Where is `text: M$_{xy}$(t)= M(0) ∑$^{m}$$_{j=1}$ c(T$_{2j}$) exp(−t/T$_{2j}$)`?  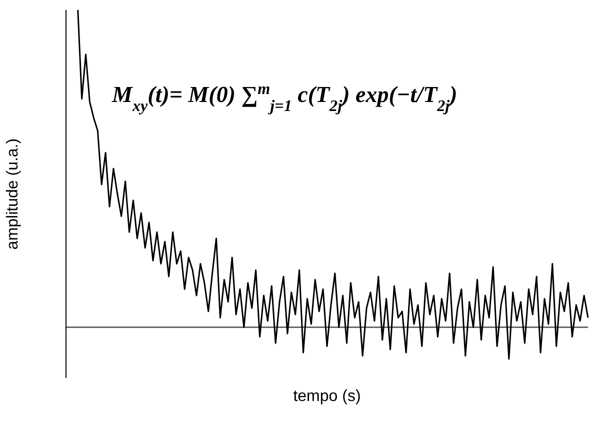 text: M$_{xy}$(t)= M(0) ∑$^{m}$$_{j=1}$ c(T$_{2j}$) exp(−t/T$_{2j}$) is located at coordinates (285, 97).